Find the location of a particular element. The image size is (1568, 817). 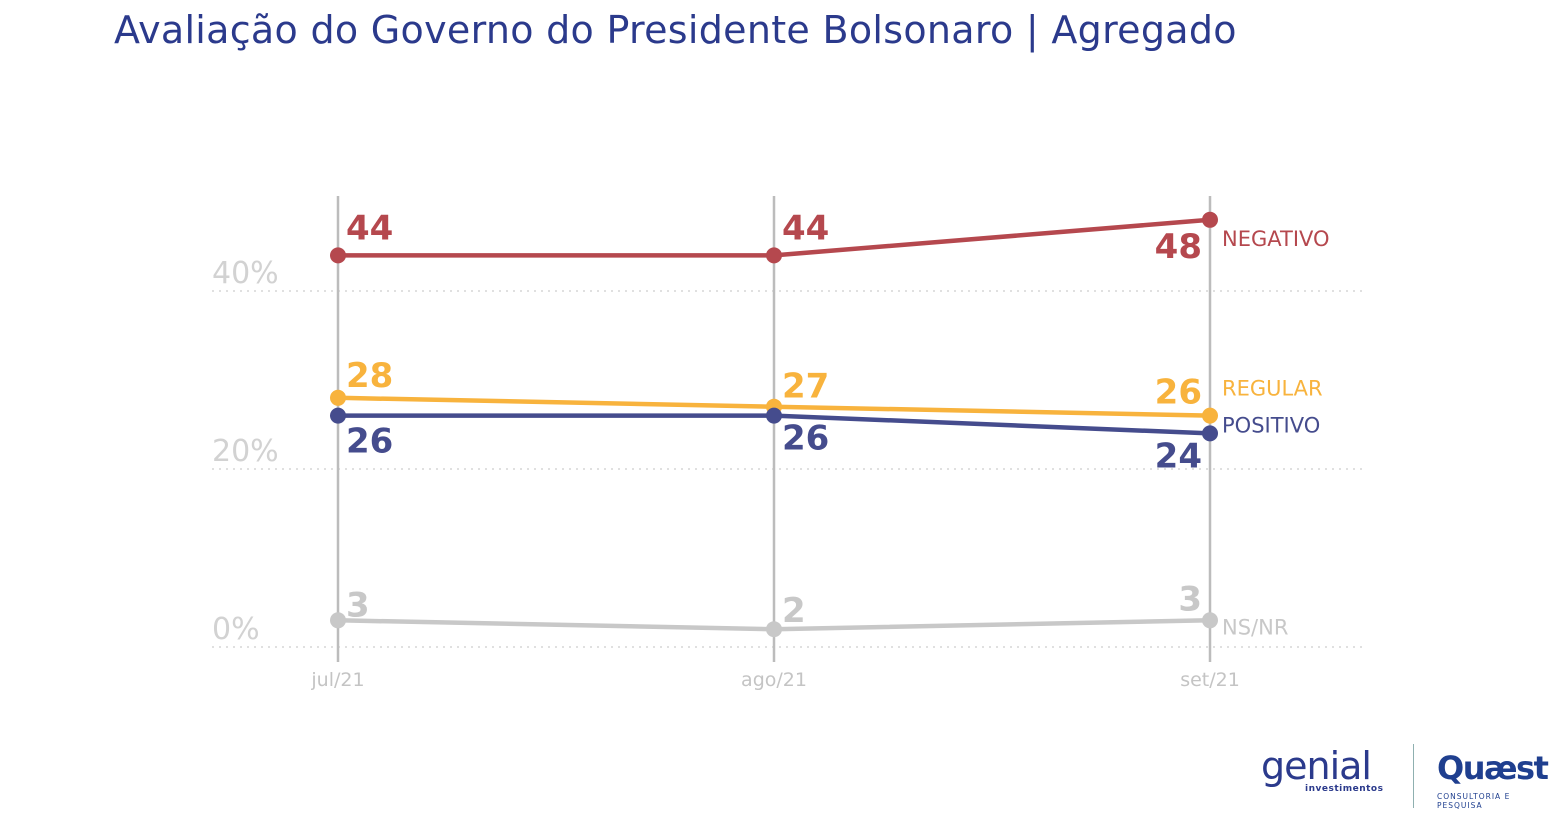

series-name-label: REGULAR is located at coordinates (1272, 389).